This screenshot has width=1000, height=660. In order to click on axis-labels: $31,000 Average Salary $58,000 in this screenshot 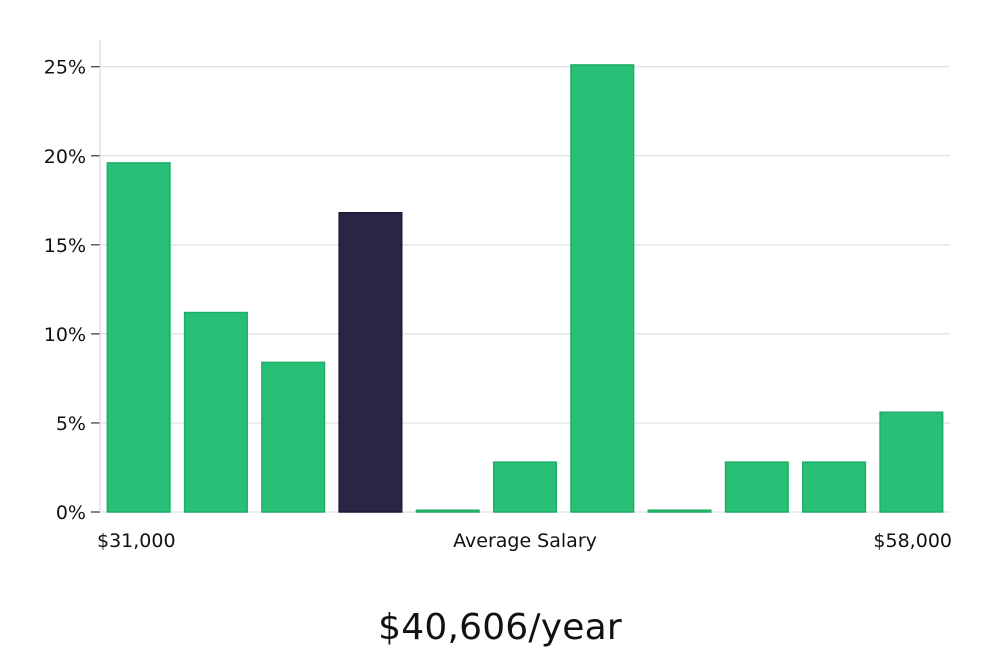, I will do `click(524, 541)`.